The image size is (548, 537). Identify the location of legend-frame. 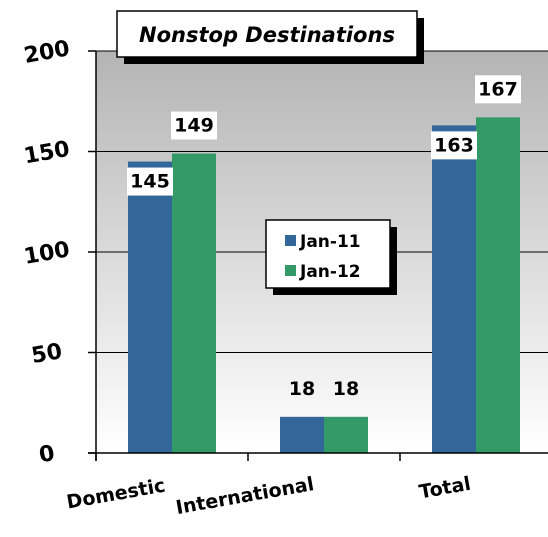
(328, 254).